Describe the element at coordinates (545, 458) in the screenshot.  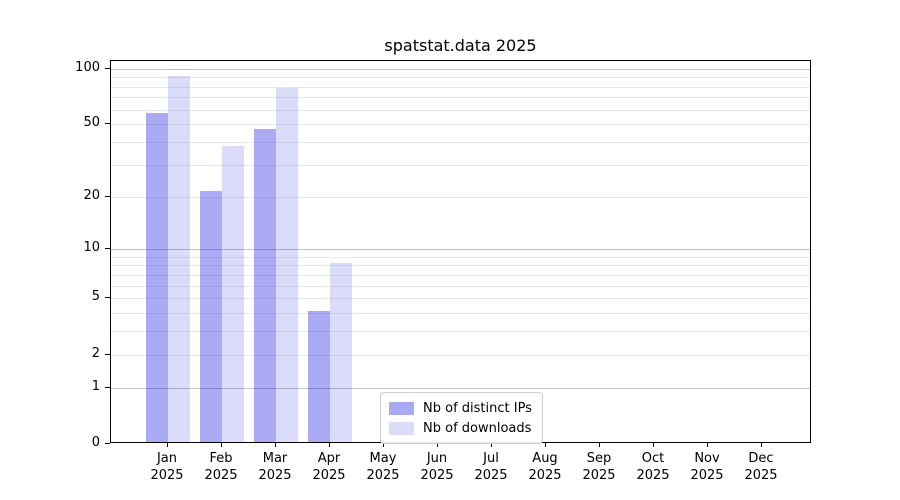
I see `x-tick-month: Aug` at that location.